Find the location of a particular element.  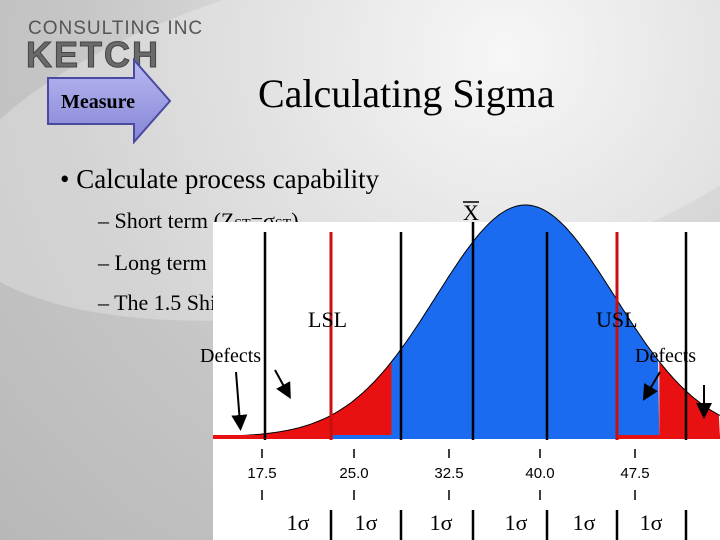

baseline-band-left is located at coordinates (273, 437).